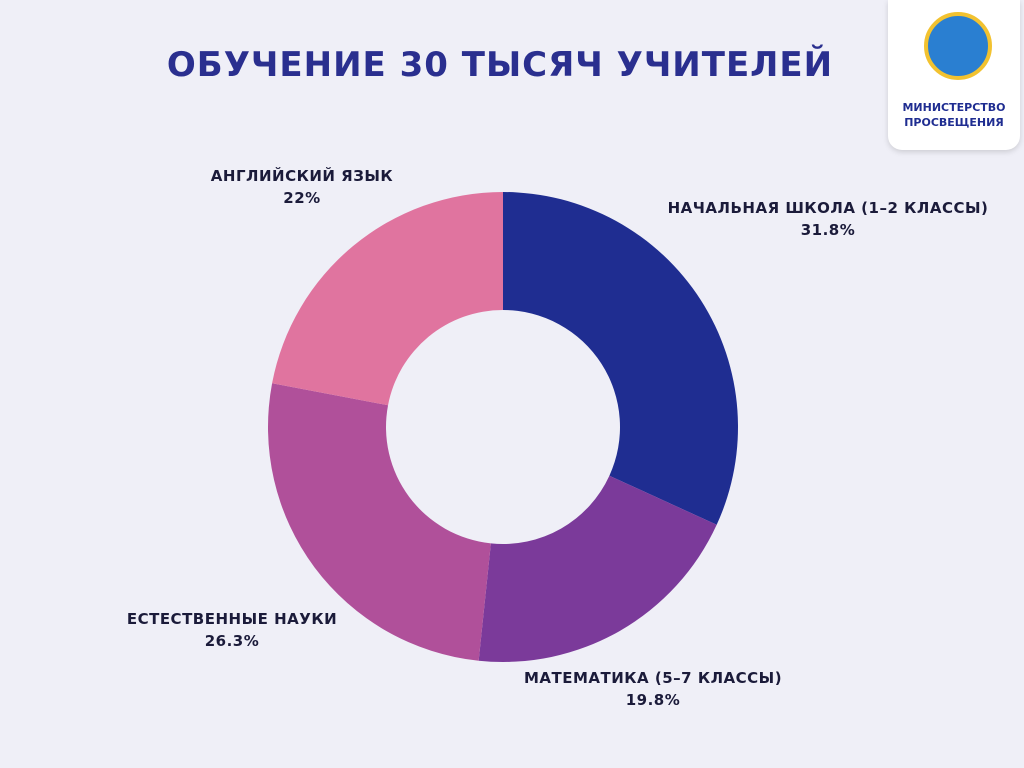  I want to click on logo: МИНИСТЕРСТВО ПРОСВЕЩЕНИЯ, so click(954, 75).